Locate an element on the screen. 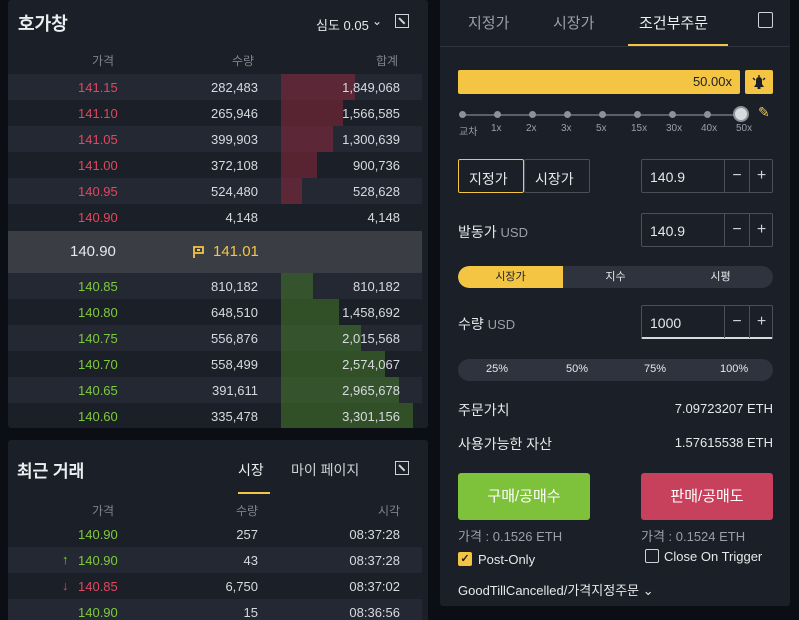 The height and width of the screenshot is (620, 799). leverage-slider-handle is located at coordinates (741, 114).